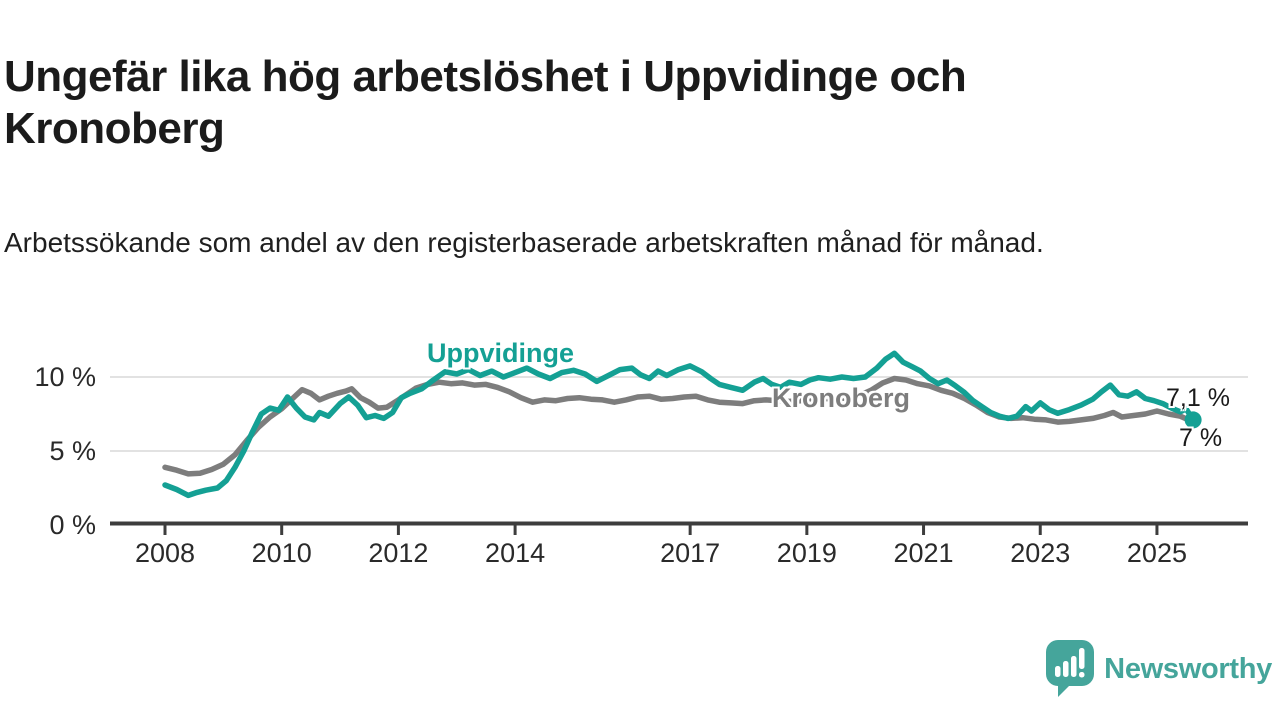 This screenshot has width=1280, height=720. Describe the element at coordinates (924, 553) in the screenshot. I see `x-tick-label-2021: 2021` at that location.